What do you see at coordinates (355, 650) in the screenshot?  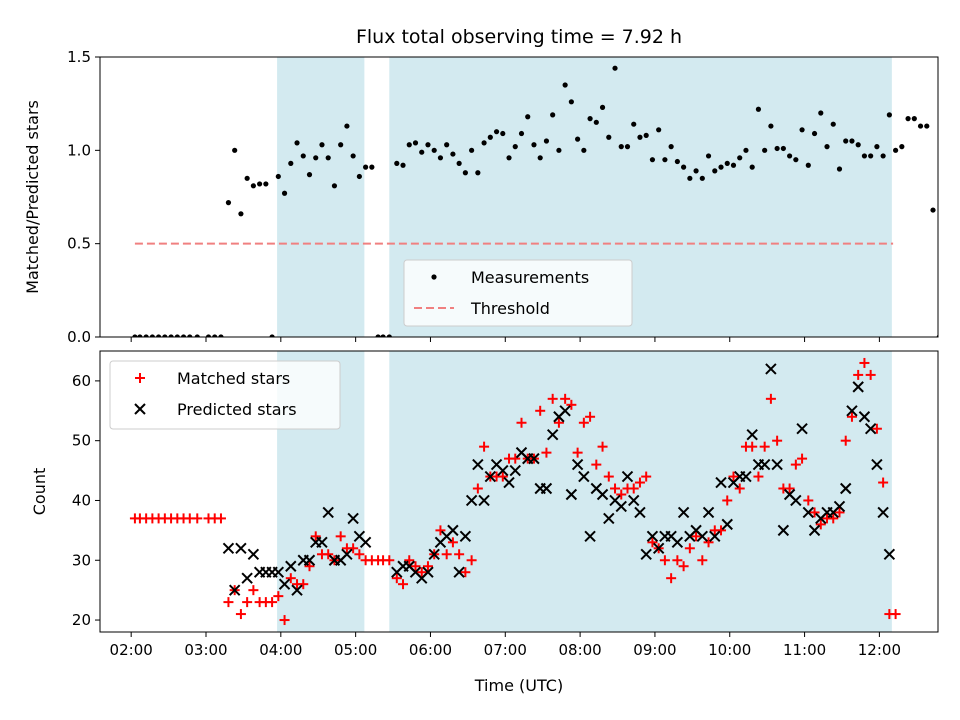 I see `x-tick-label: 05:00` at bounding box center [355, 650].